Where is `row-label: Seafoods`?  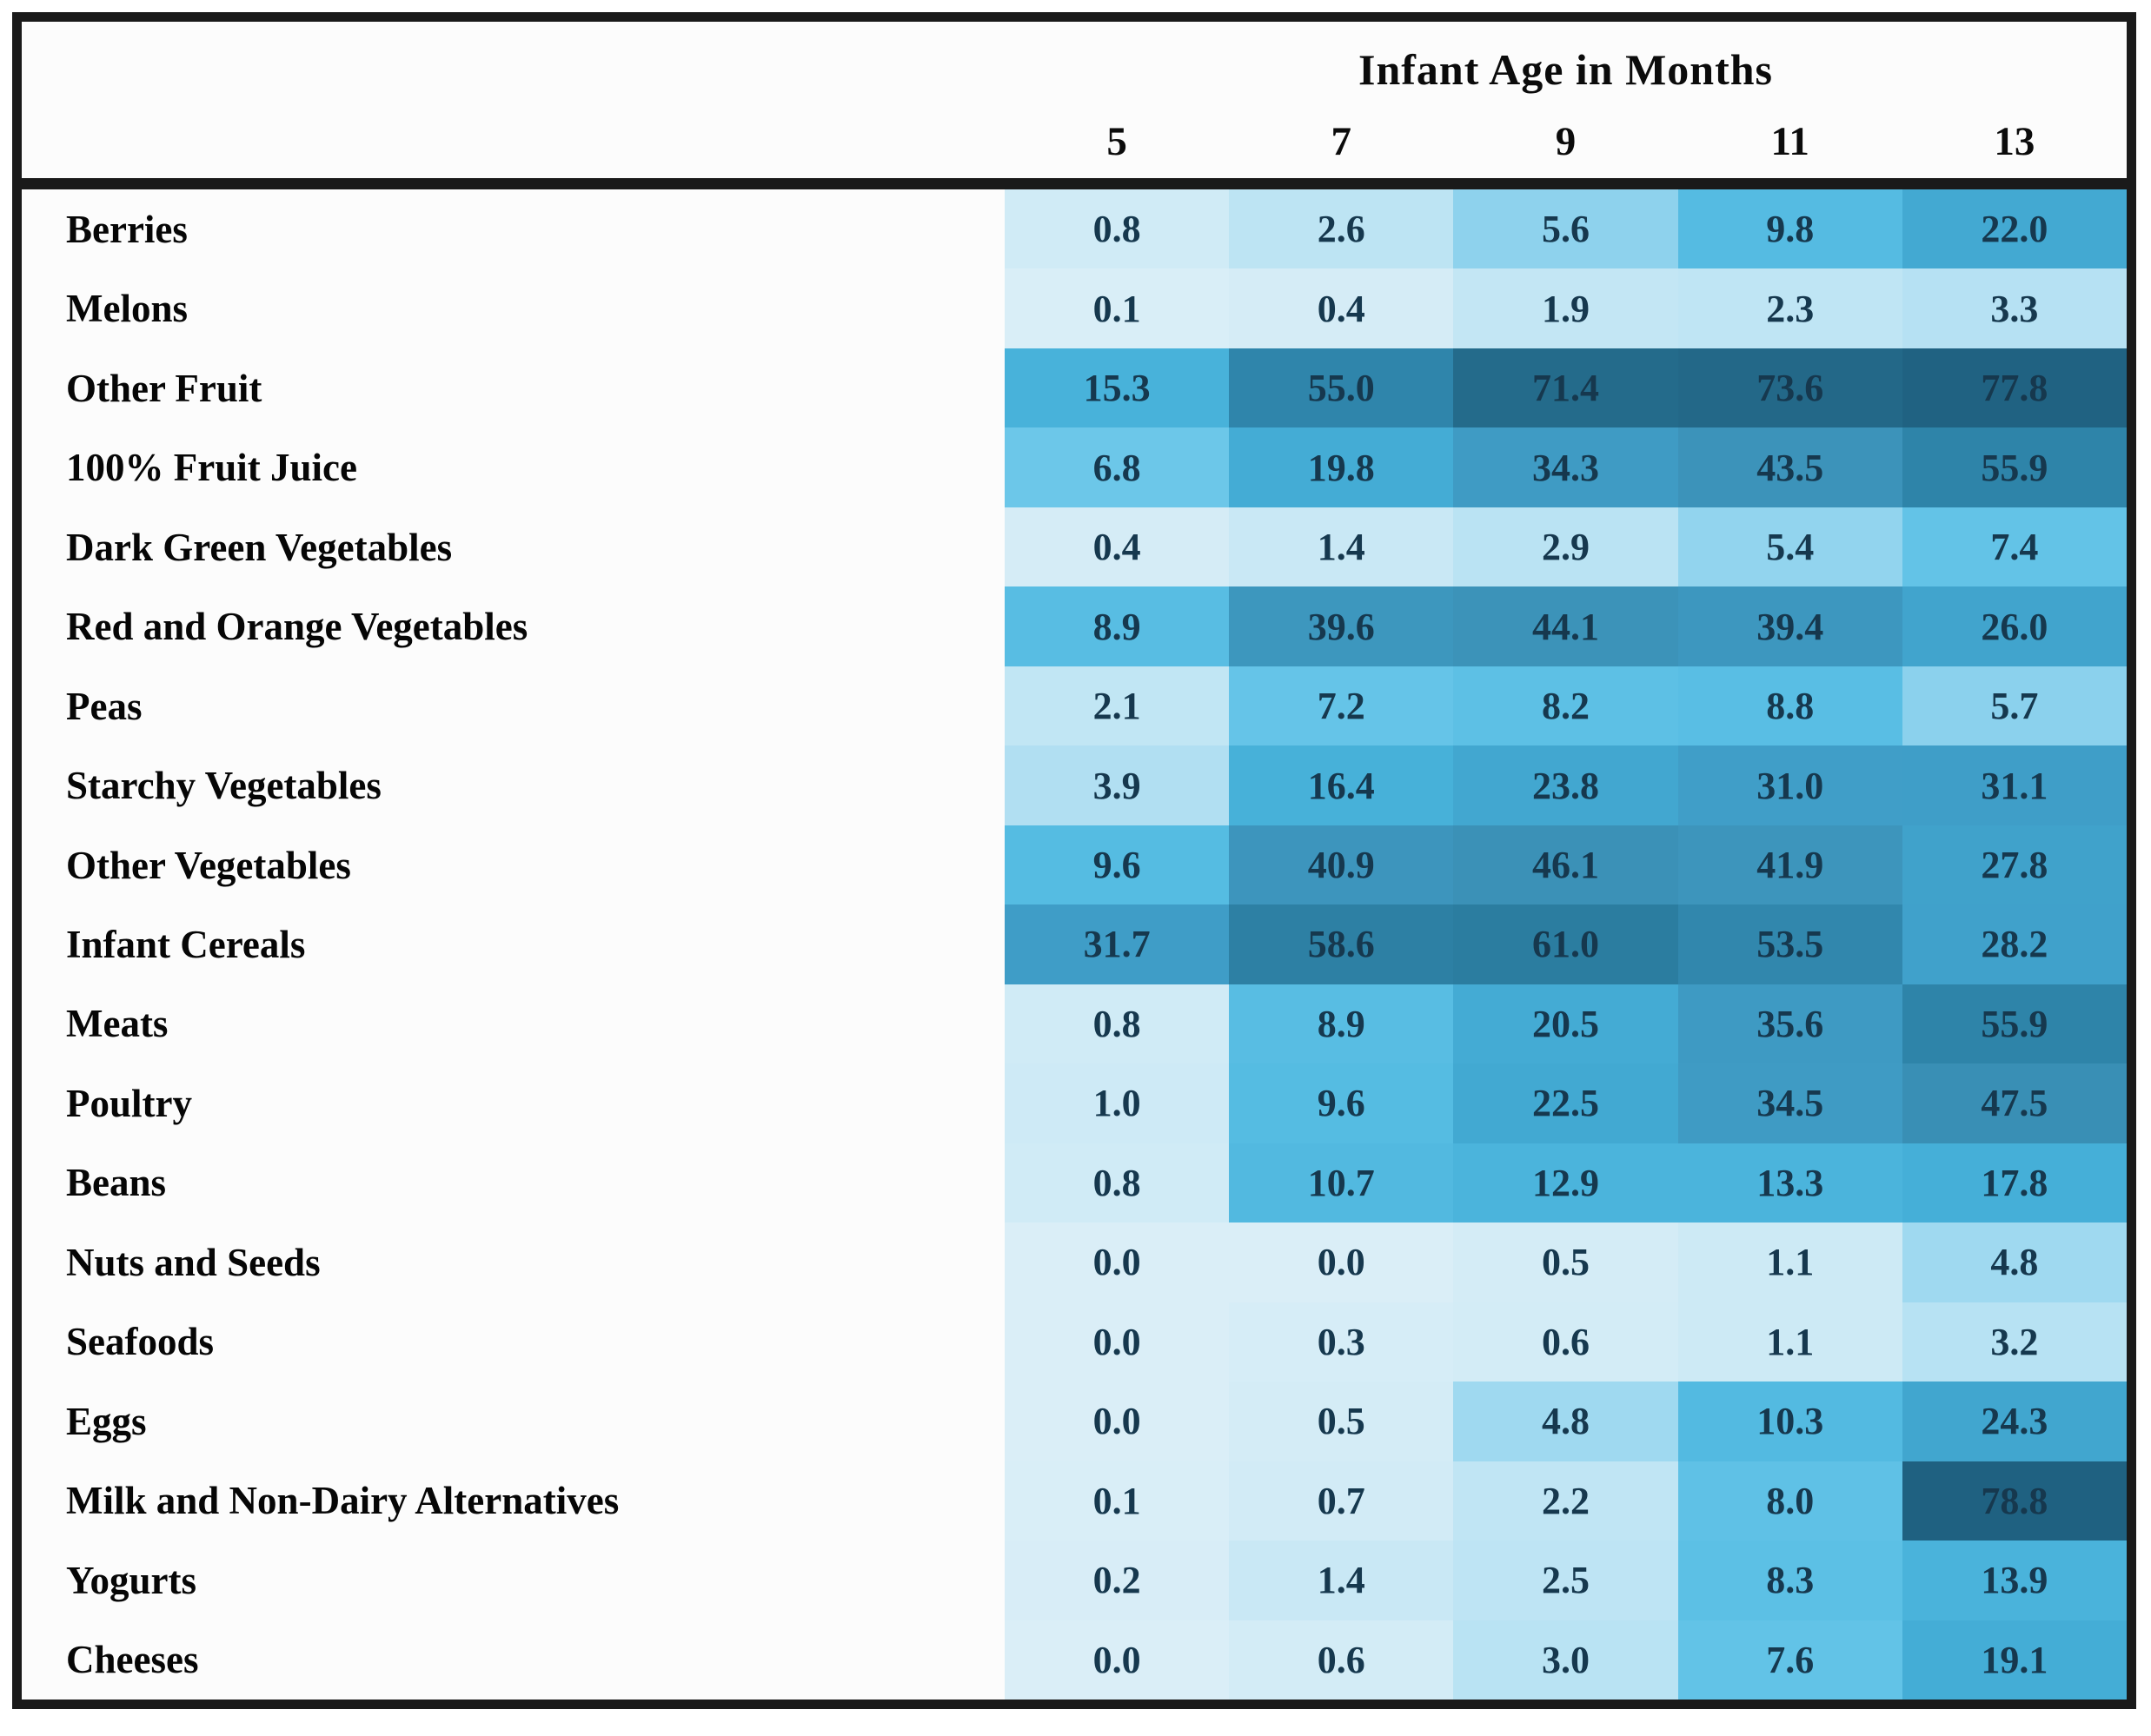 row-label: Seafoods is located at coordinates (513, 1342).